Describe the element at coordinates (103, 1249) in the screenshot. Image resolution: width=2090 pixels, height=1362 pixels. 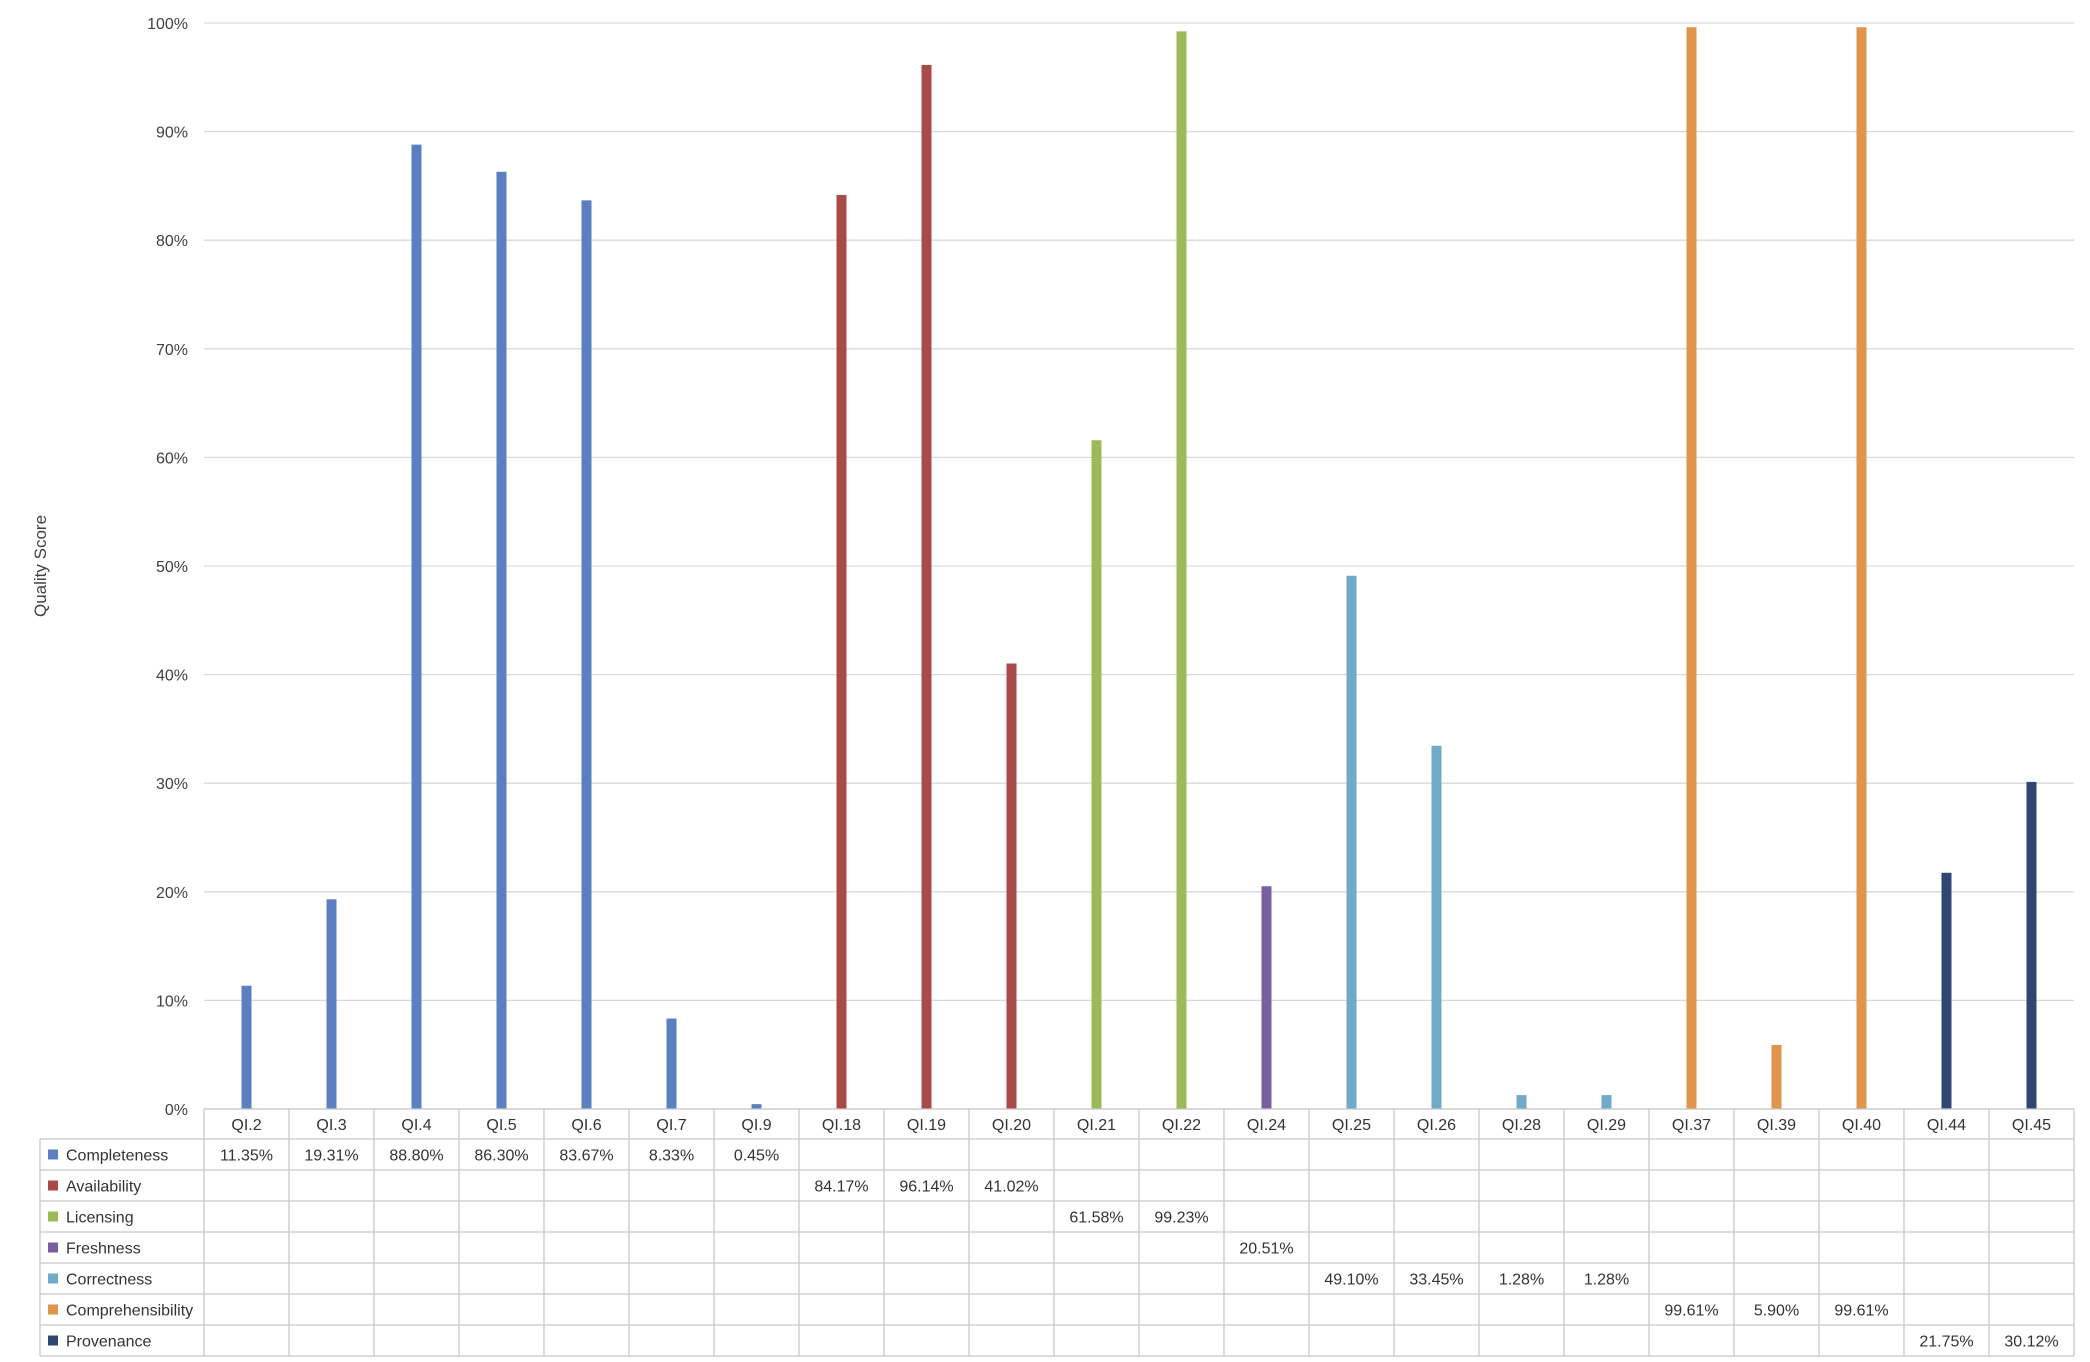
I see `legend-label-freshness: Freshness` at that location.